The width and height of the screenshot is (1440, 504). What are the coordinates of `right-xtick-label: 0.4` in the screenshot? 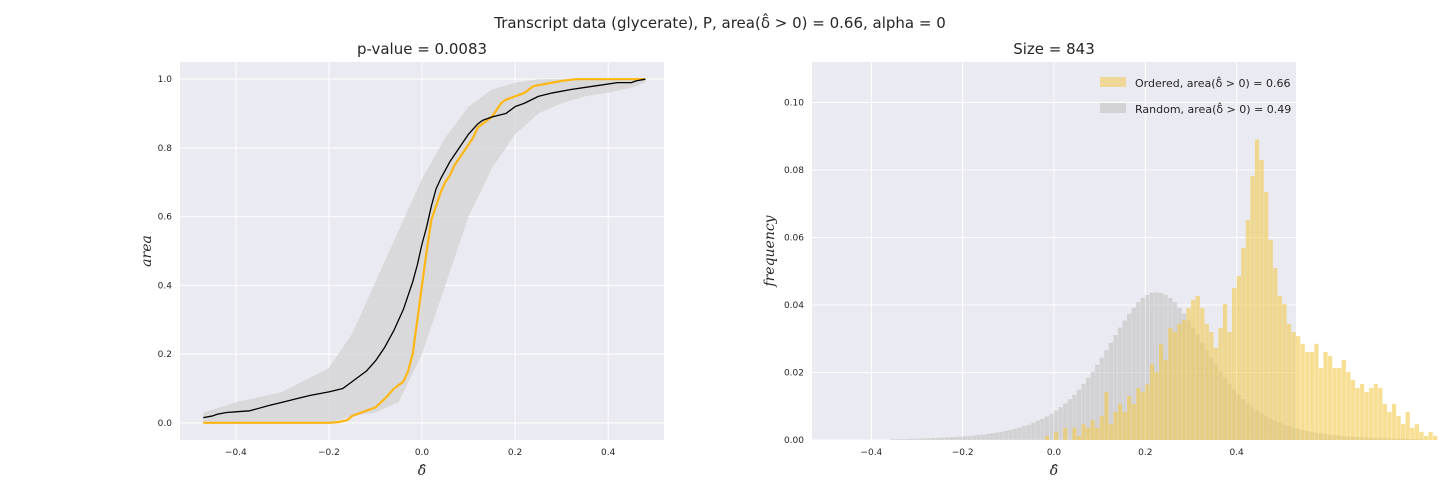 It's located at (1236, 453).